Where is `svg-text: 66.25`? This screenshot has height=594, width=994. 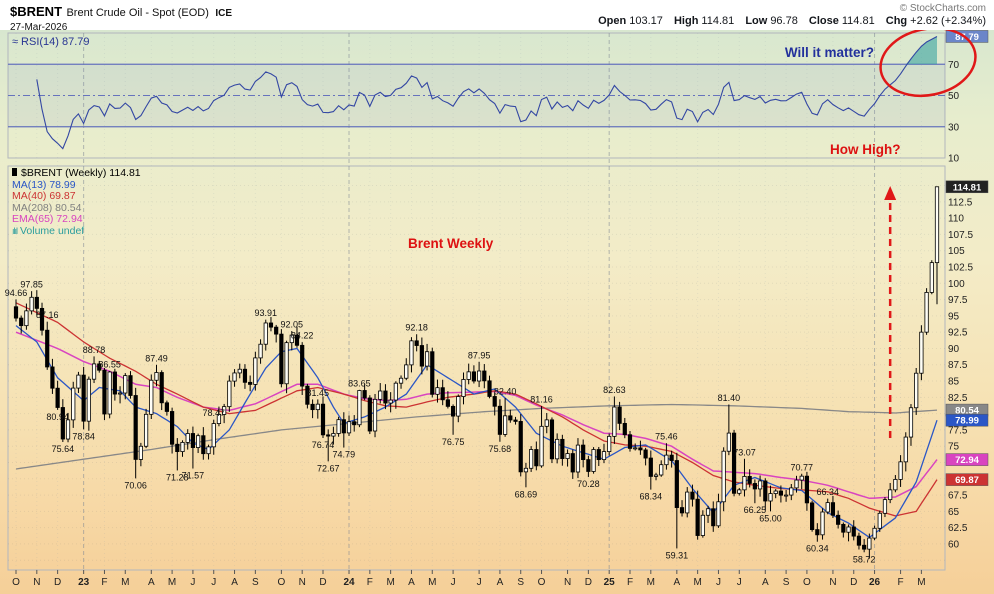
svg-text: 66.25 is located at coordinates (755, 510).